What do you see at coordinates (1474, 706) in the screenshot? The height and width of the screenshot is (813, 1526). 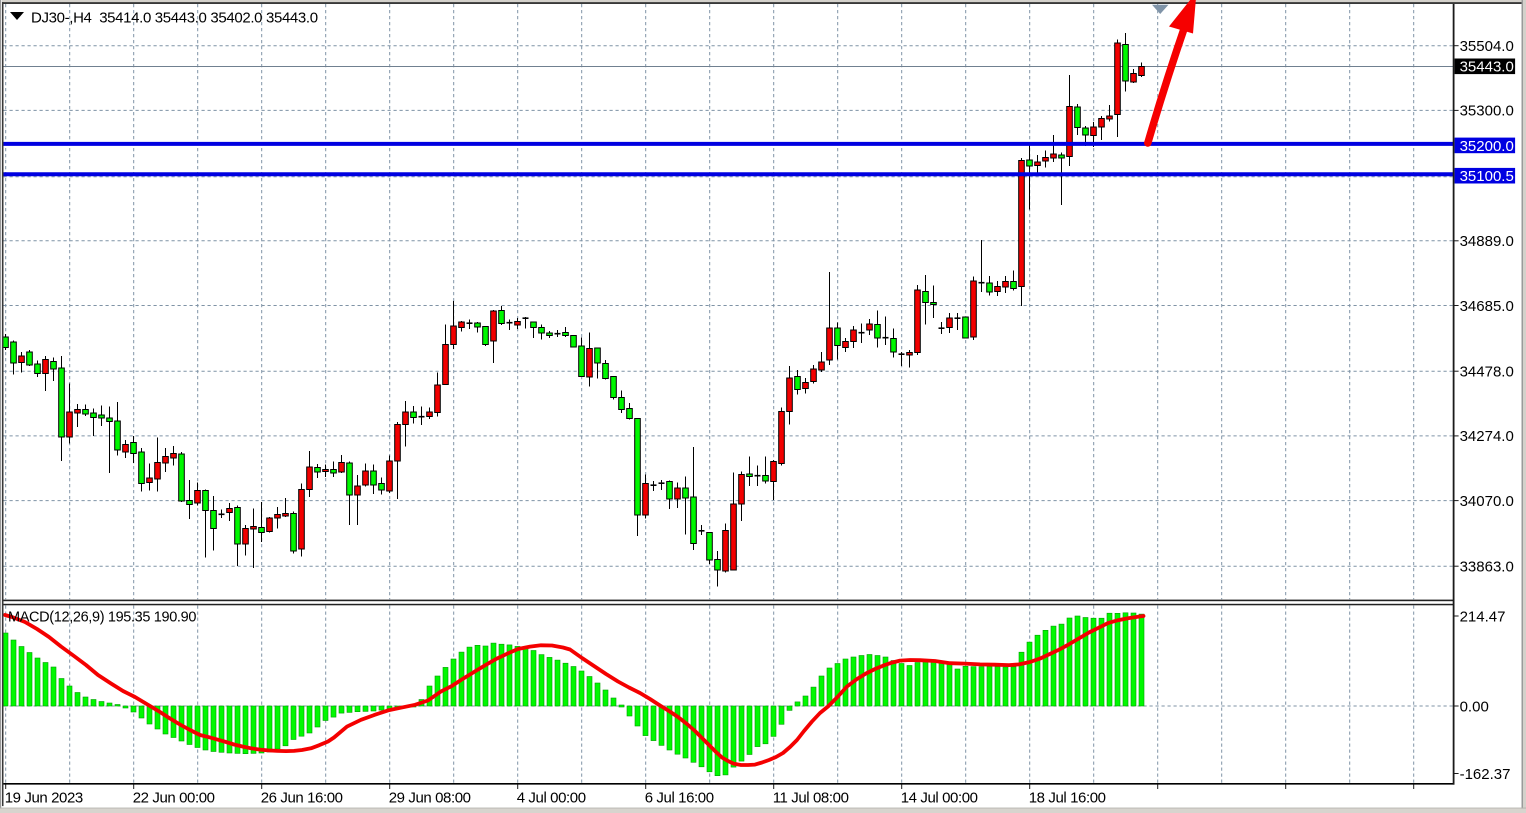 I see `svg-text: 0.00` at bounding box center [1474, 706].